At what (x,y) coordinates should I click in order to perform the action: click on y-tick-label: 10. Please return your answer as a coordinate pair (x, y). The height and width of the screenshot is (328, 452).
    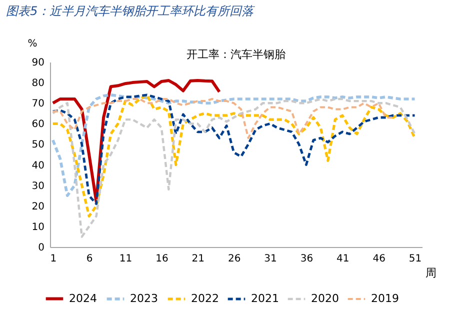
    Looking at the image, I should click on (38, 227).